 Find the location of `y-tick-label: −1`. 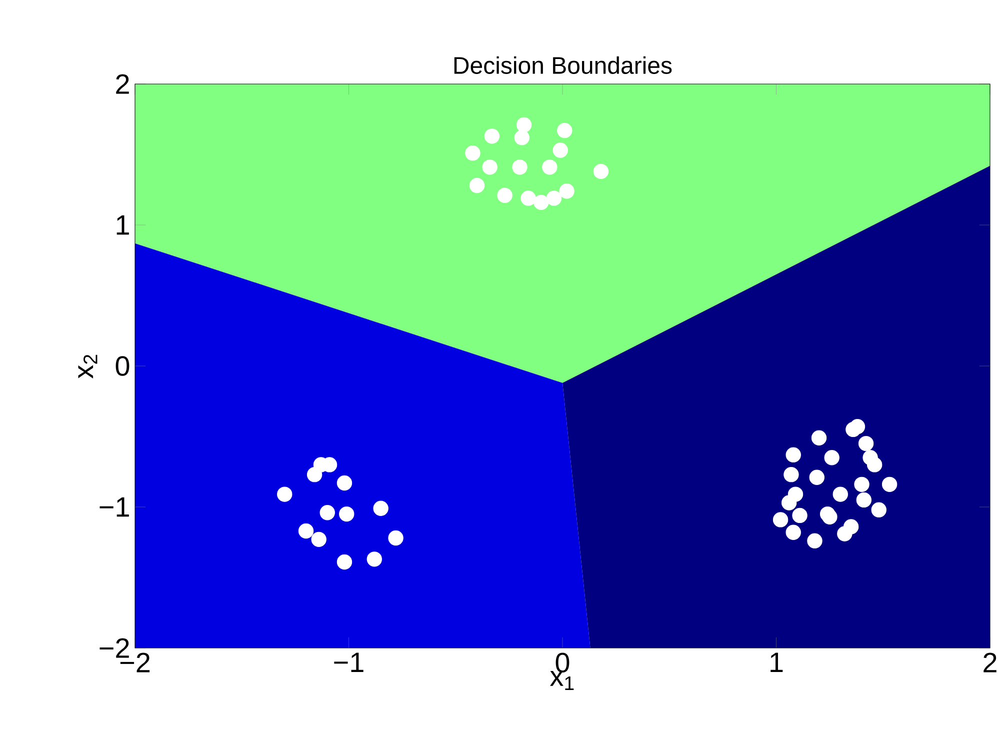

y-tick-label: −1 is located at coordinates (114, 507).